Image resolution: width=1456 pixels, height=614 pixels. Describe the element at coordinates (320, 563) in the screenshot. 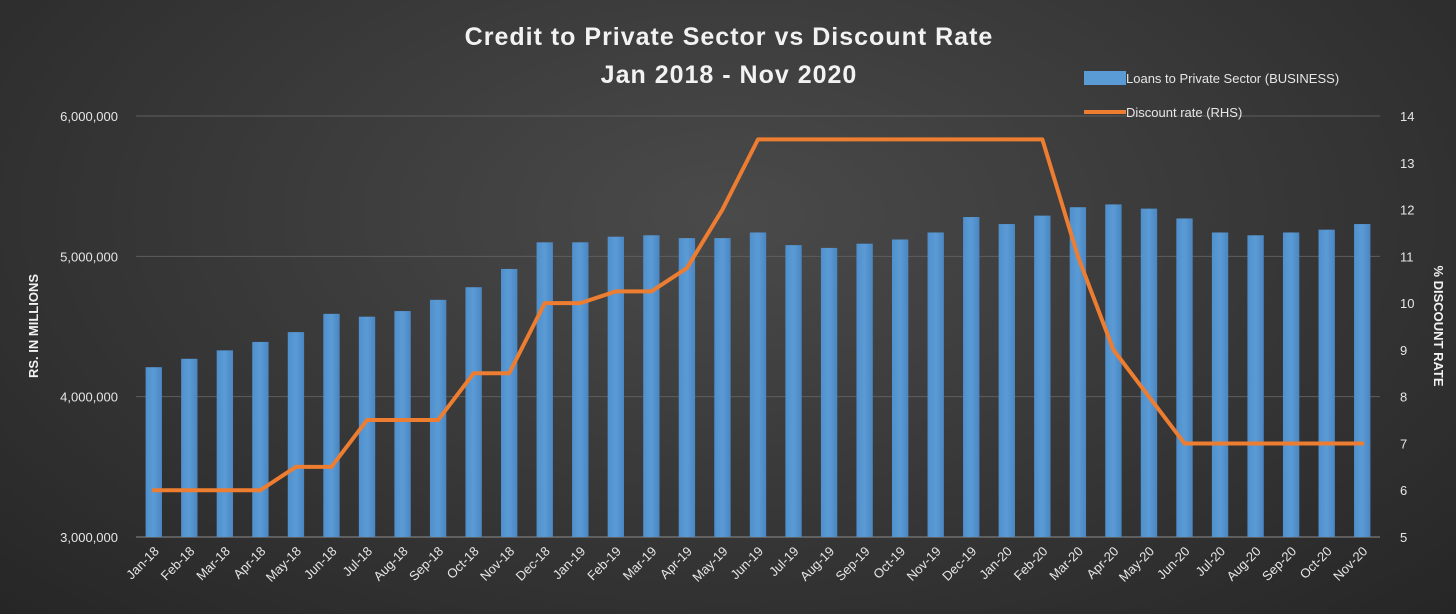

I see `x-tick-label: Jun-18` at that location.